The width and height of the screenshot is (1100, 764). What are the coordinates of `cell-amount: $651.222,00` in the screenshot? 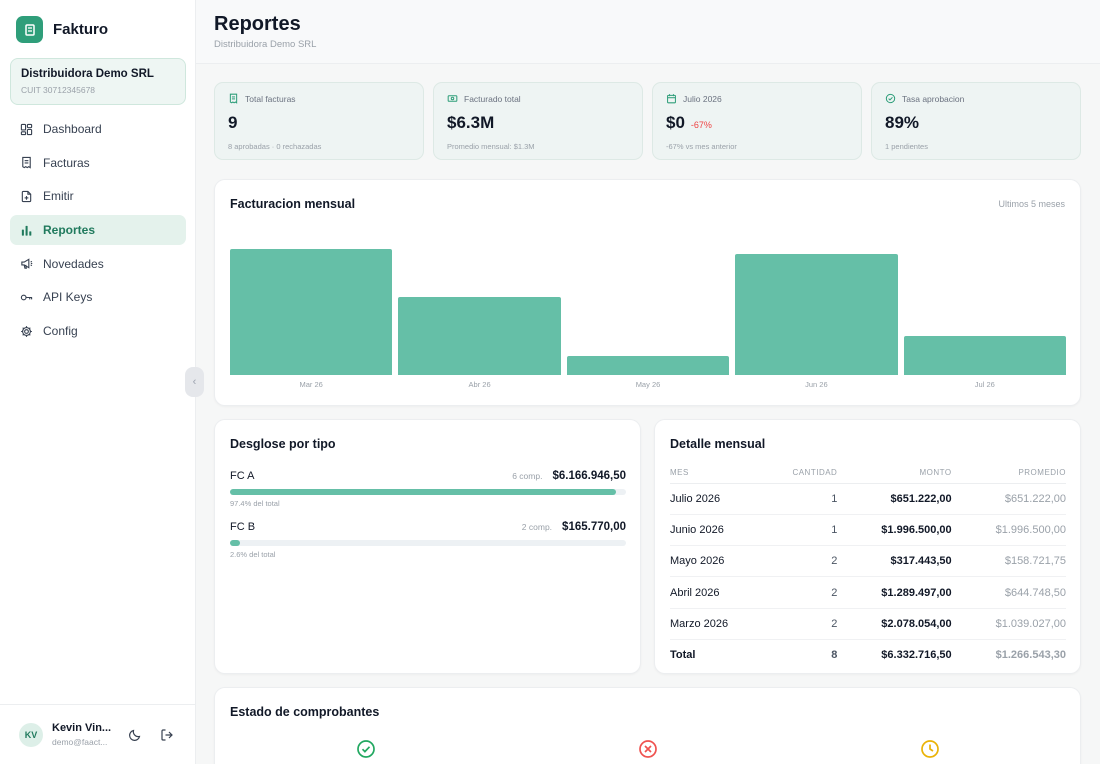 It's located at (894, 499).